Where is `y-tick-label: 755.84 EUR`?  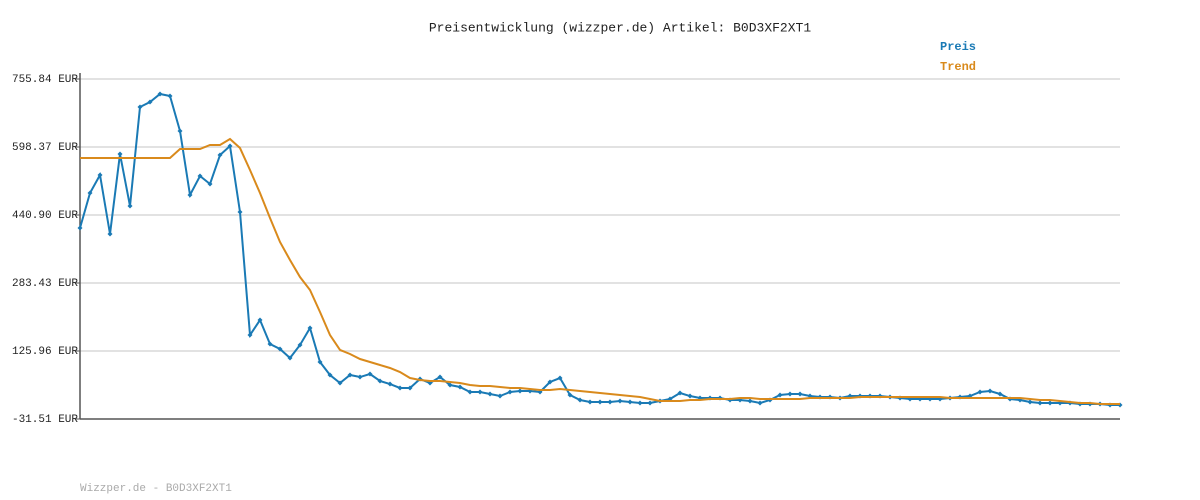 y-tick-label: 755.84 EUR is located at coordinates (45, 80).